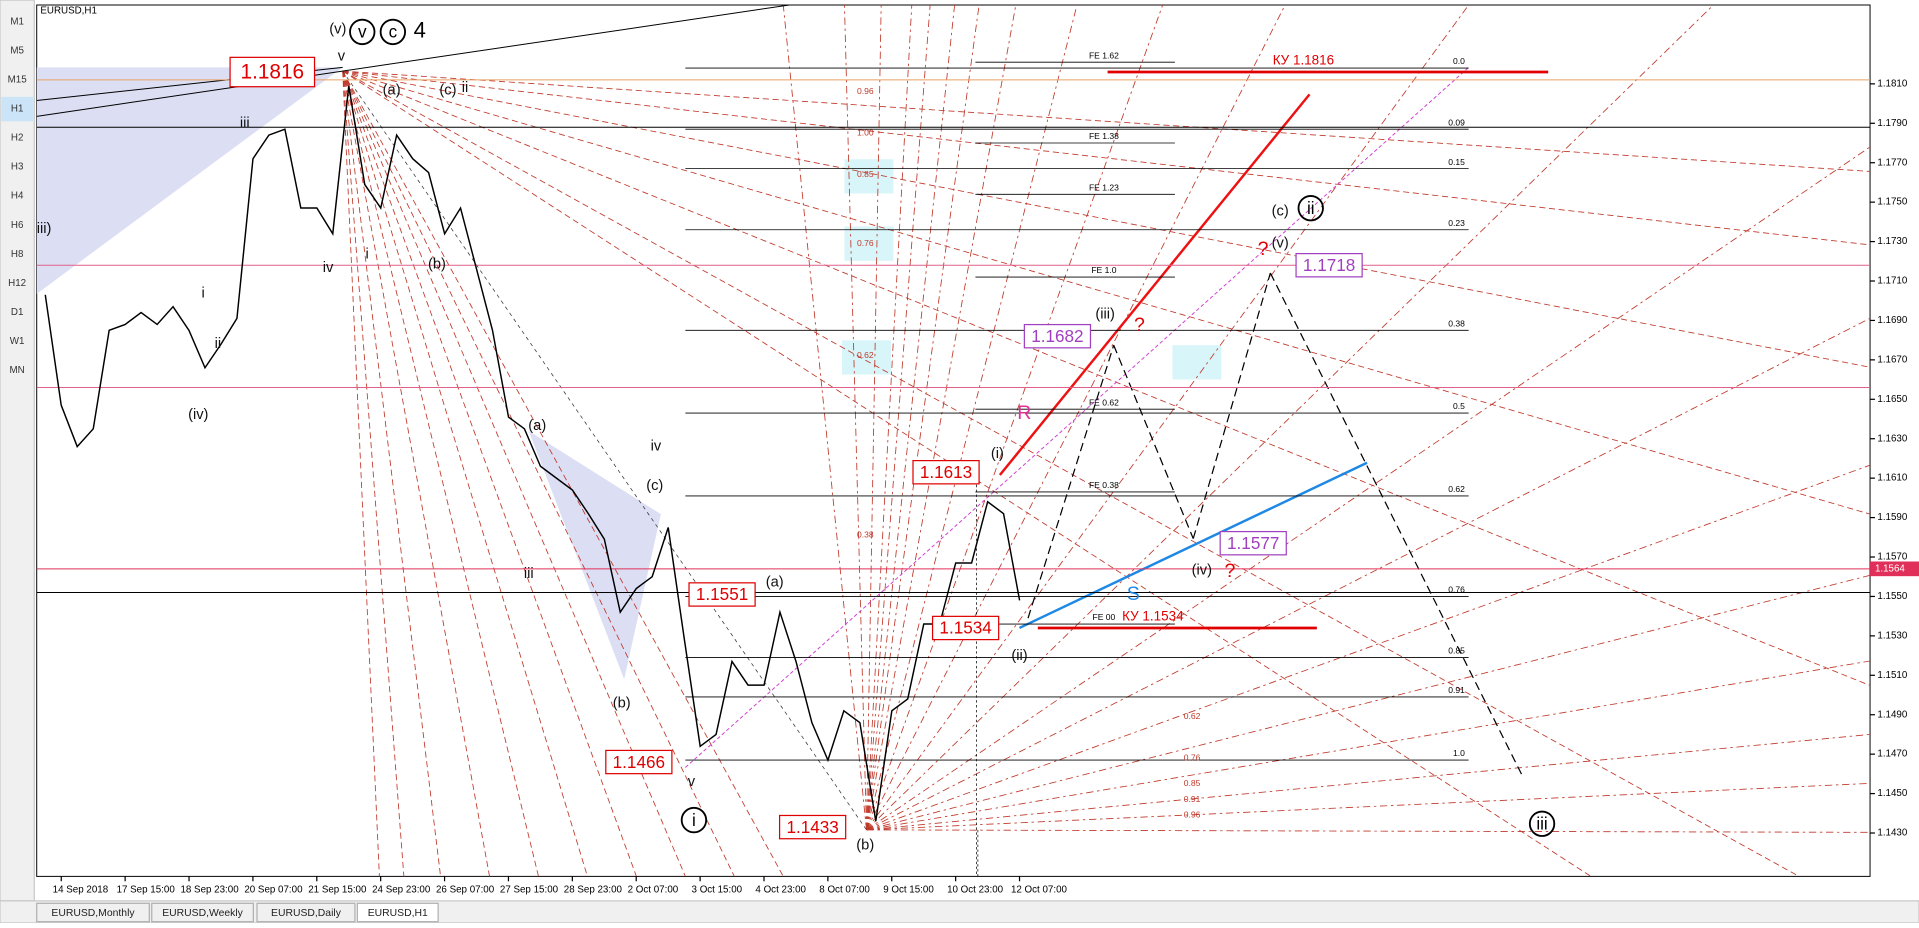 The height and width of the screenshot is (928, 1919). I want to click on y-tick-label: 1.1710, so click(1892, 281).